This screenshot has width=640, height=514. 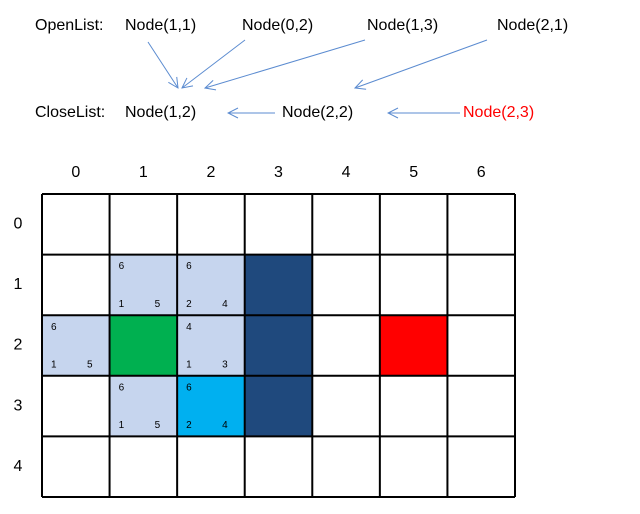 What do you see at coordinates (70, 112) in the screenshot?
I see `close-list-label: CloseList:` at bounding box center [70, 112].